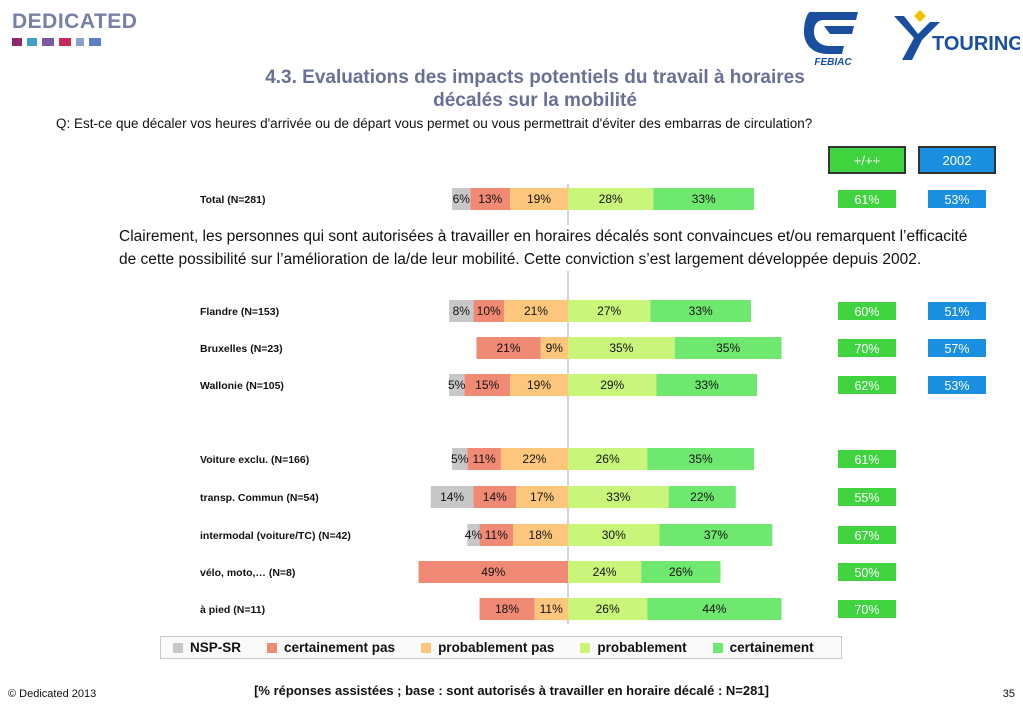 The height and width of the screenshot is (708, 1023). What do you see at coordinates (535, 100) in the screenshot?
I see `title-line-2: décalés sur la mobilité` at bounding box center [535, 100].